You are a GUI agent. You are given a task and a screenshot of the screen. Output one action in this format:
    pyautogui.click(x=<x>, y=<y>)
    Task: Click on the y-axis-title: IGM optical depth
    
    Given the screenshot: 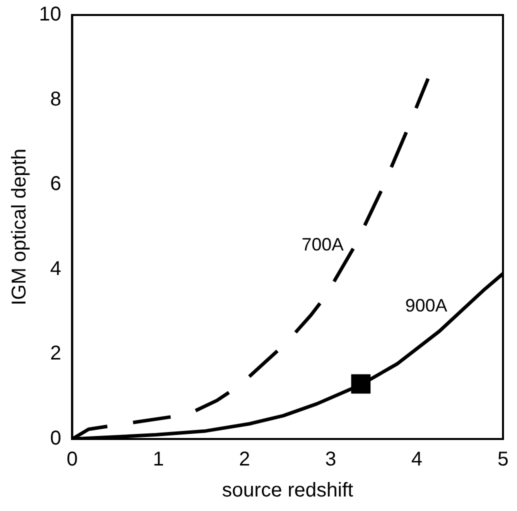 What is the action you would take?
    pyautogui.click(x=19, y=227)
    